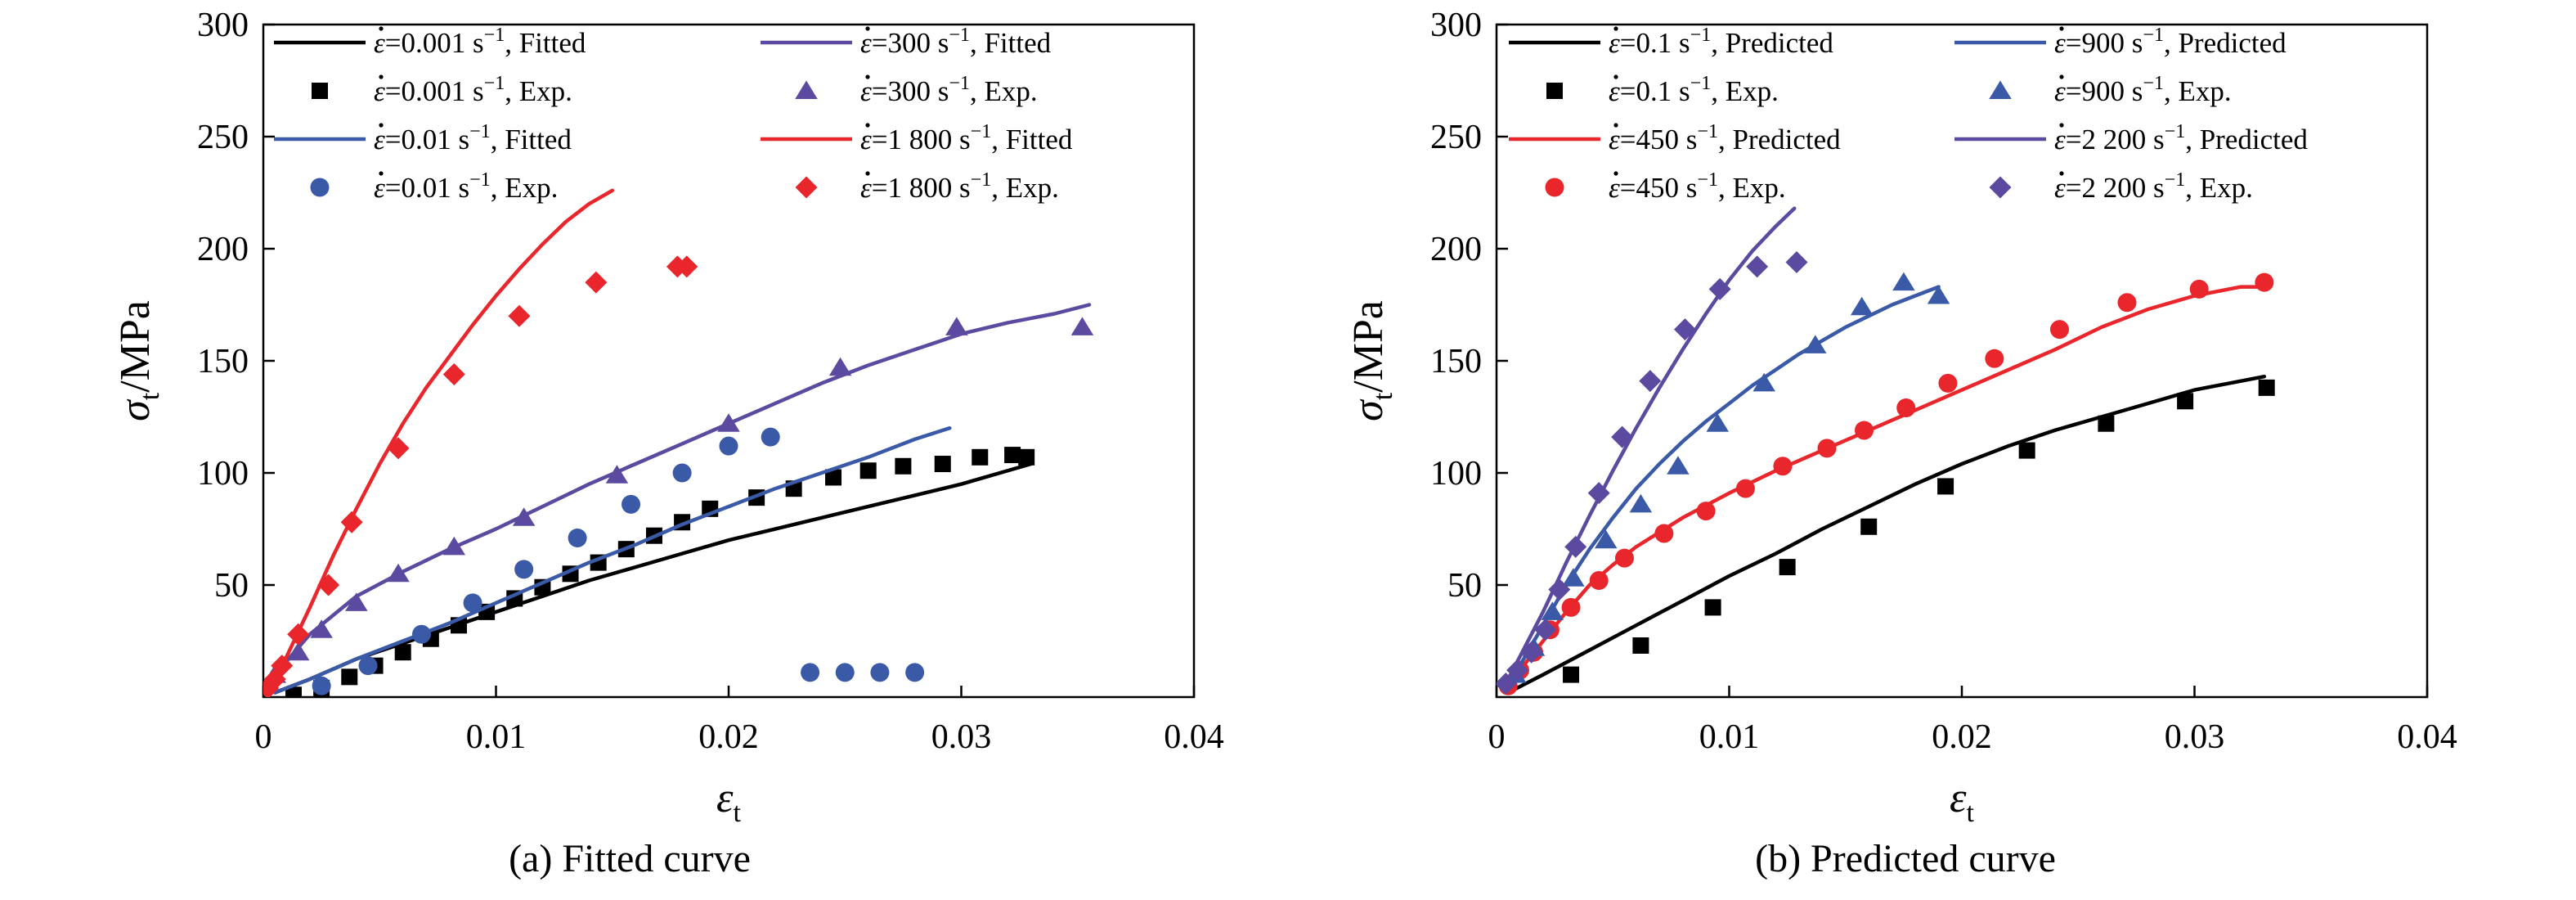  What do you see at coordinates (1456, 26) in the screenshot?
I see `y-tick-label: 300` at bounding box center [1456, 26].